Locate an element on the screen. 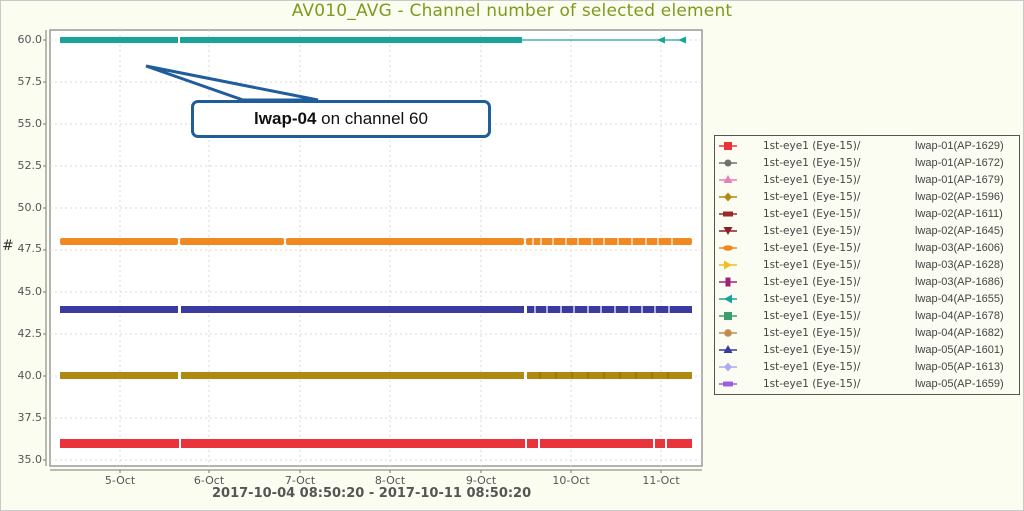  y-axis-title: # is located at coordinates (8, 246).